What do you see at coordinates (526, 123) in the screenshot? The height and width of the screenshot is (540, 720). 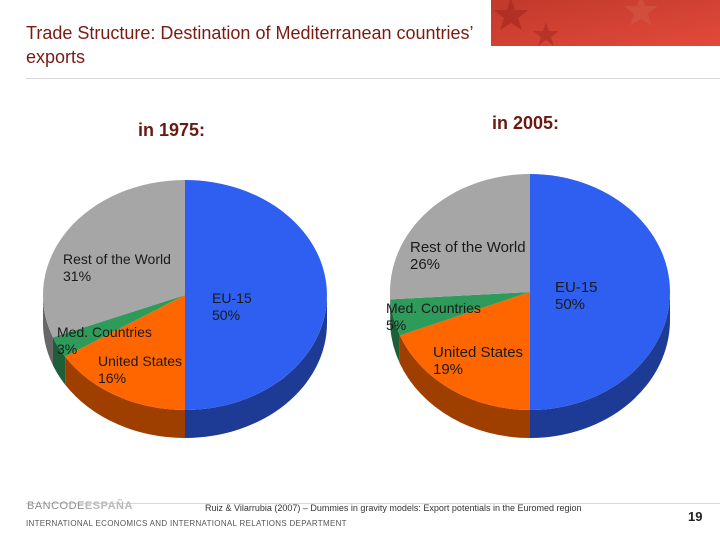 I see `chart-title-2005: in 2005:` at bounding box center [526, 123].